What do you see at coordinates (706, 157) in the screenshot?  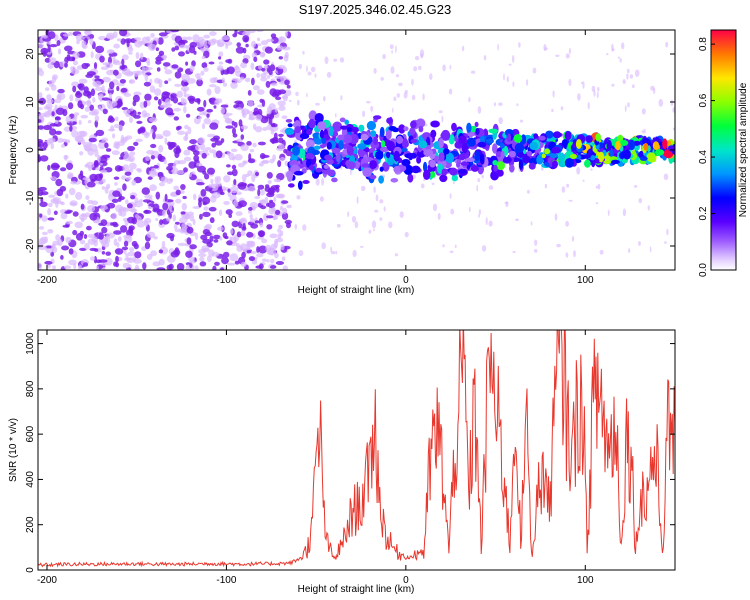 I see `colorbar-ticks: 0.0 0.2 0.4 0.6 0.8` at bounding box center [706, 157].